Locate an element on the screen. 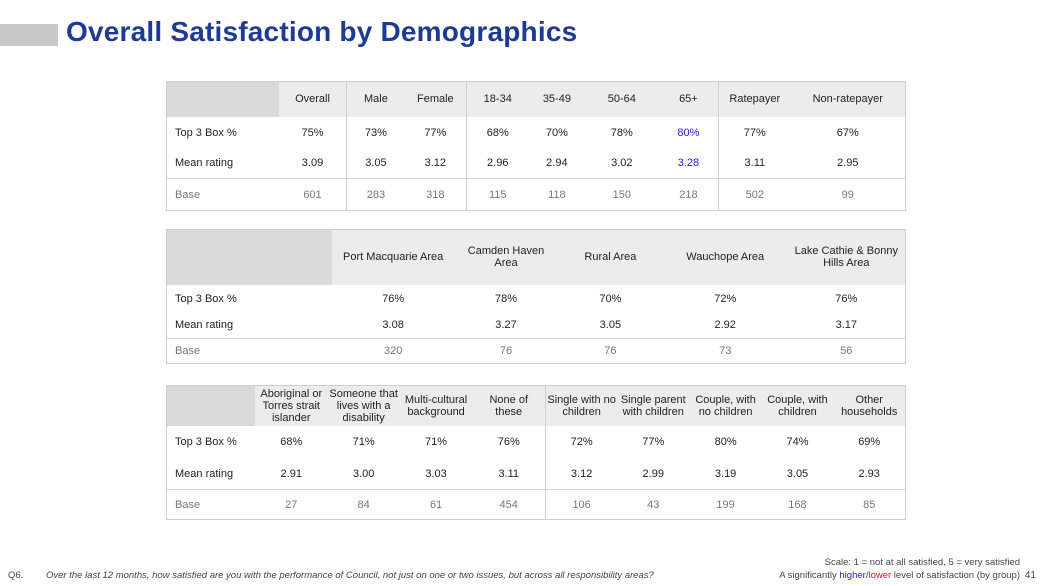 The image size is (1042, 586). col-header-65plus: 65+ is located at coordinates (688, 99).